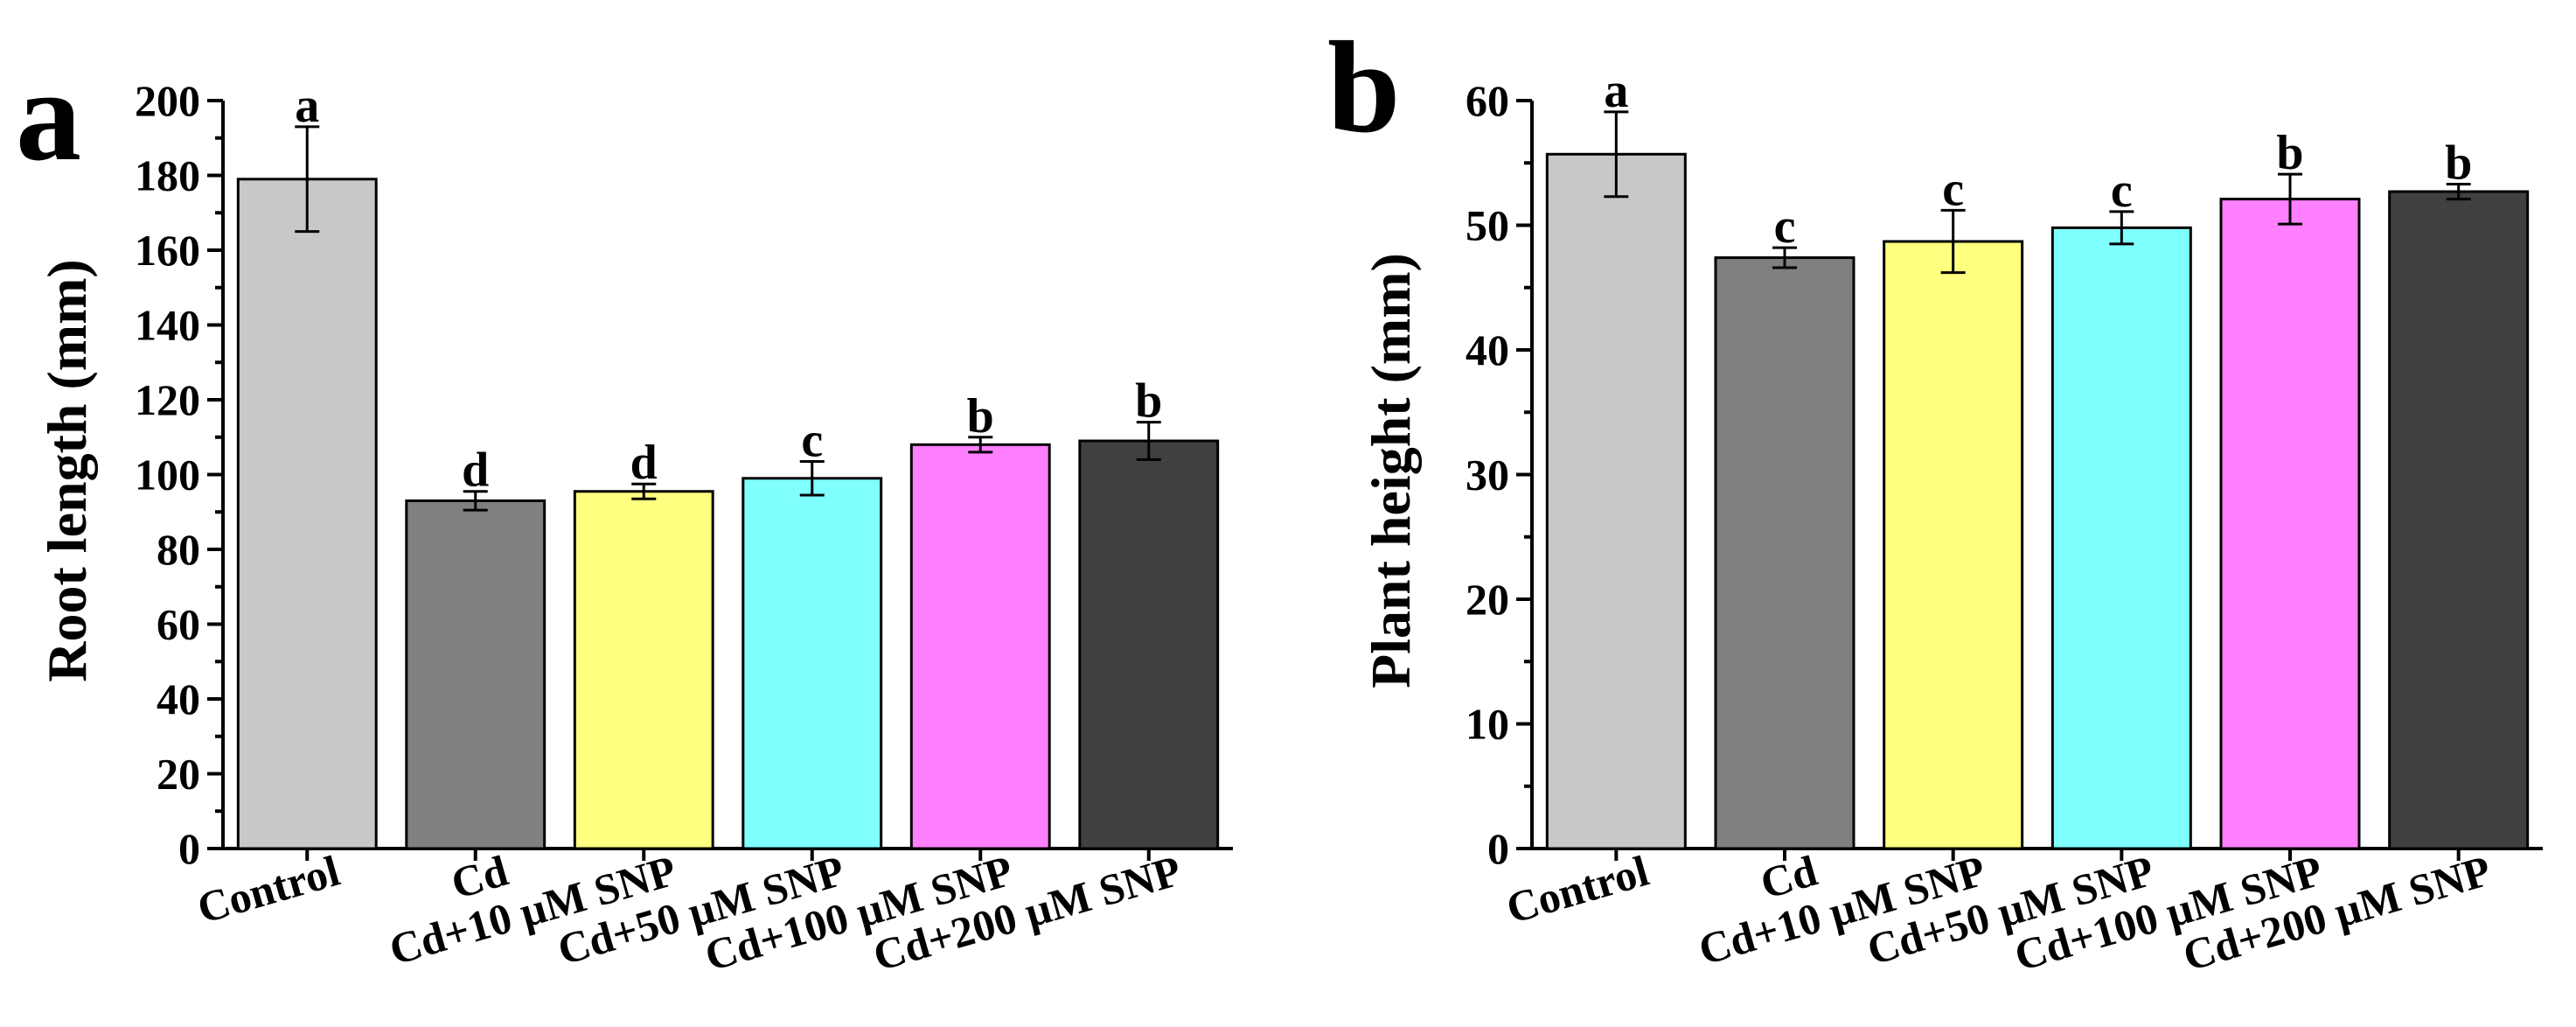  Describe the element at coordinates (167, 399) in the screenshot. I see `y-tick-label: 120` at that location.